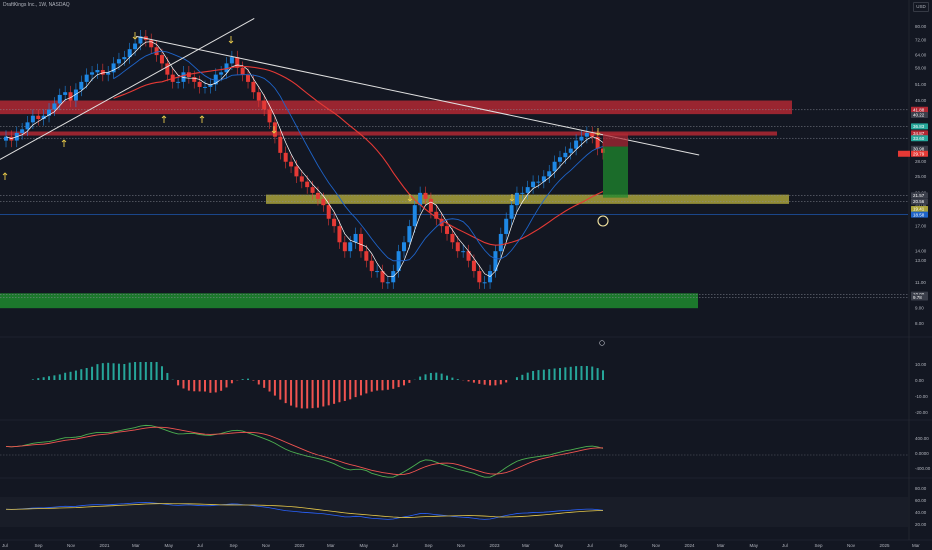 The width and height of the screenshot is (932, 550). What do you see at coordinates (495, 545) in the screenshot?
I see `time-axis-label: 2023` at bounding box center [495, 545].